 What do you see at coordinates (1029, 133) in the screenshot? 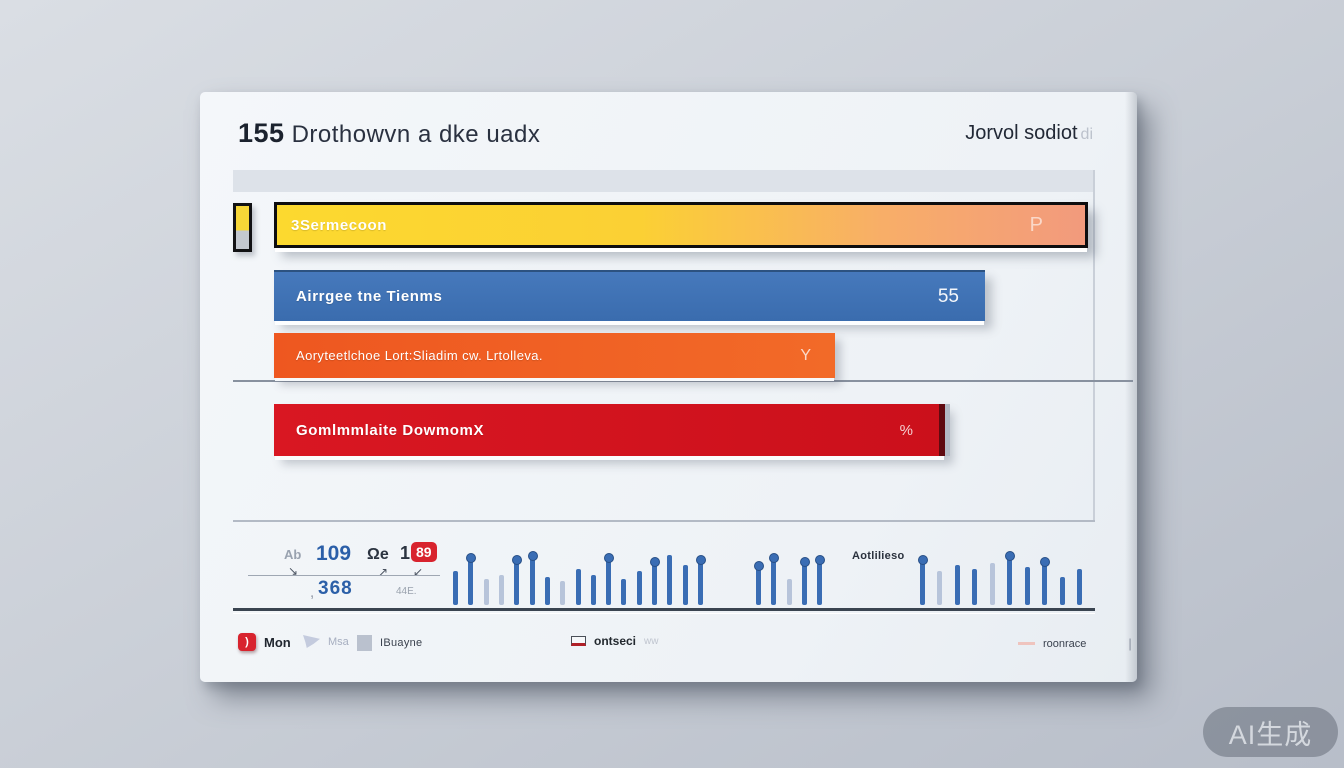
I see `header-right-text: Jorvol sodiot di` at bounding box center [1029, 133].